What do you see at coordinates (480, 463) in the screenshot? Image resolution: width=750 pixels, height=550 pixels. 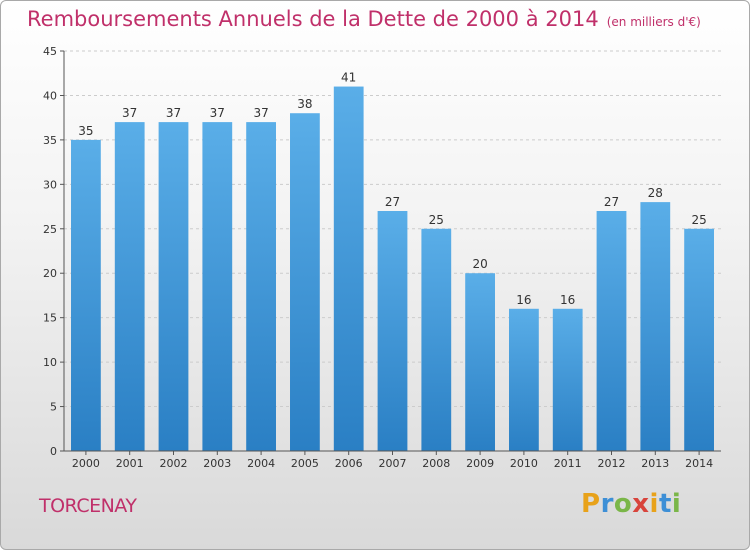 I see `x-tick-label: 2009` at bounding box center [480, 463].